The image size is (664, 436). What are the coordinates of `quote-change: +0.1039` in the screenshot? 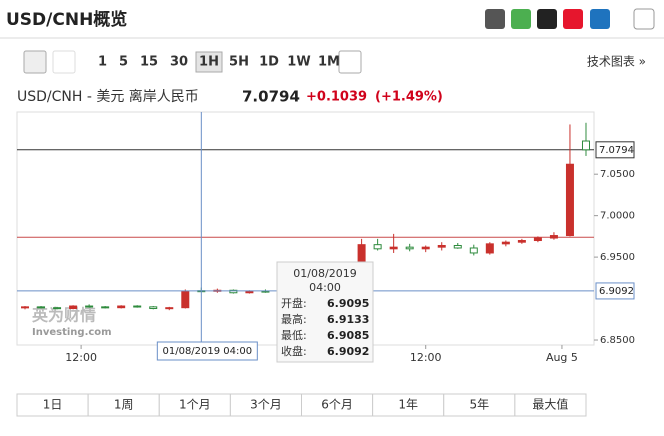 It's located at (336, 97).